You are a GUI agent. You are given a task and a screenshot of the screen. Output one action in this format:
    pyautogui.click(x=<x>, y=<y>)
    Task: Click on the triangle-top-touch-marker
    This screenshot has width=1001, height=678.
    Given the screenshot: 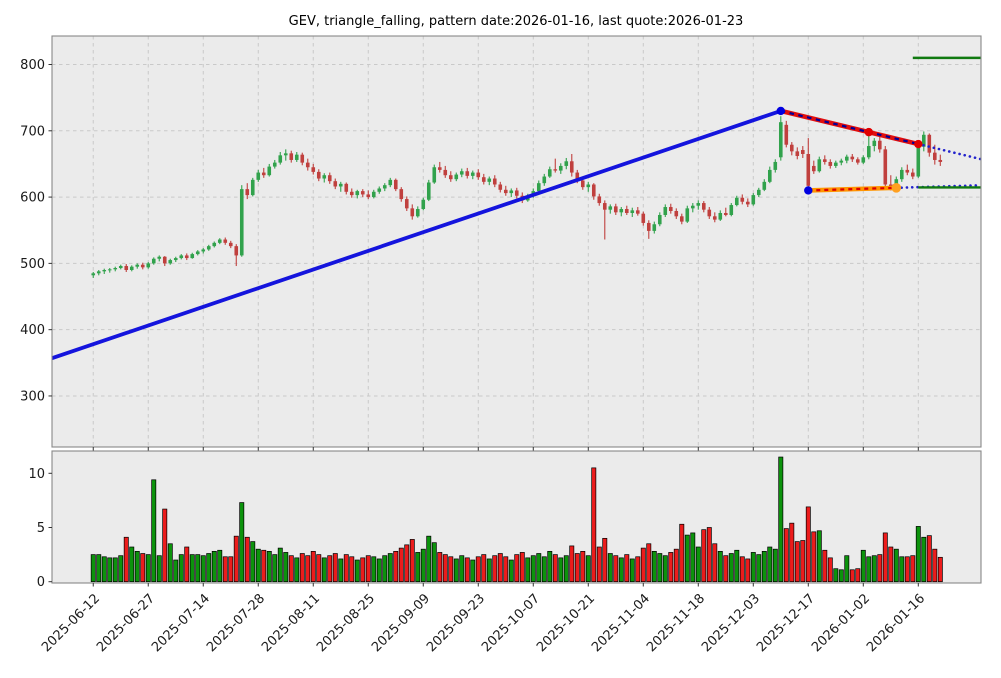 What is the action you would take?
    pyautogui.click(x=868, y=132)
    